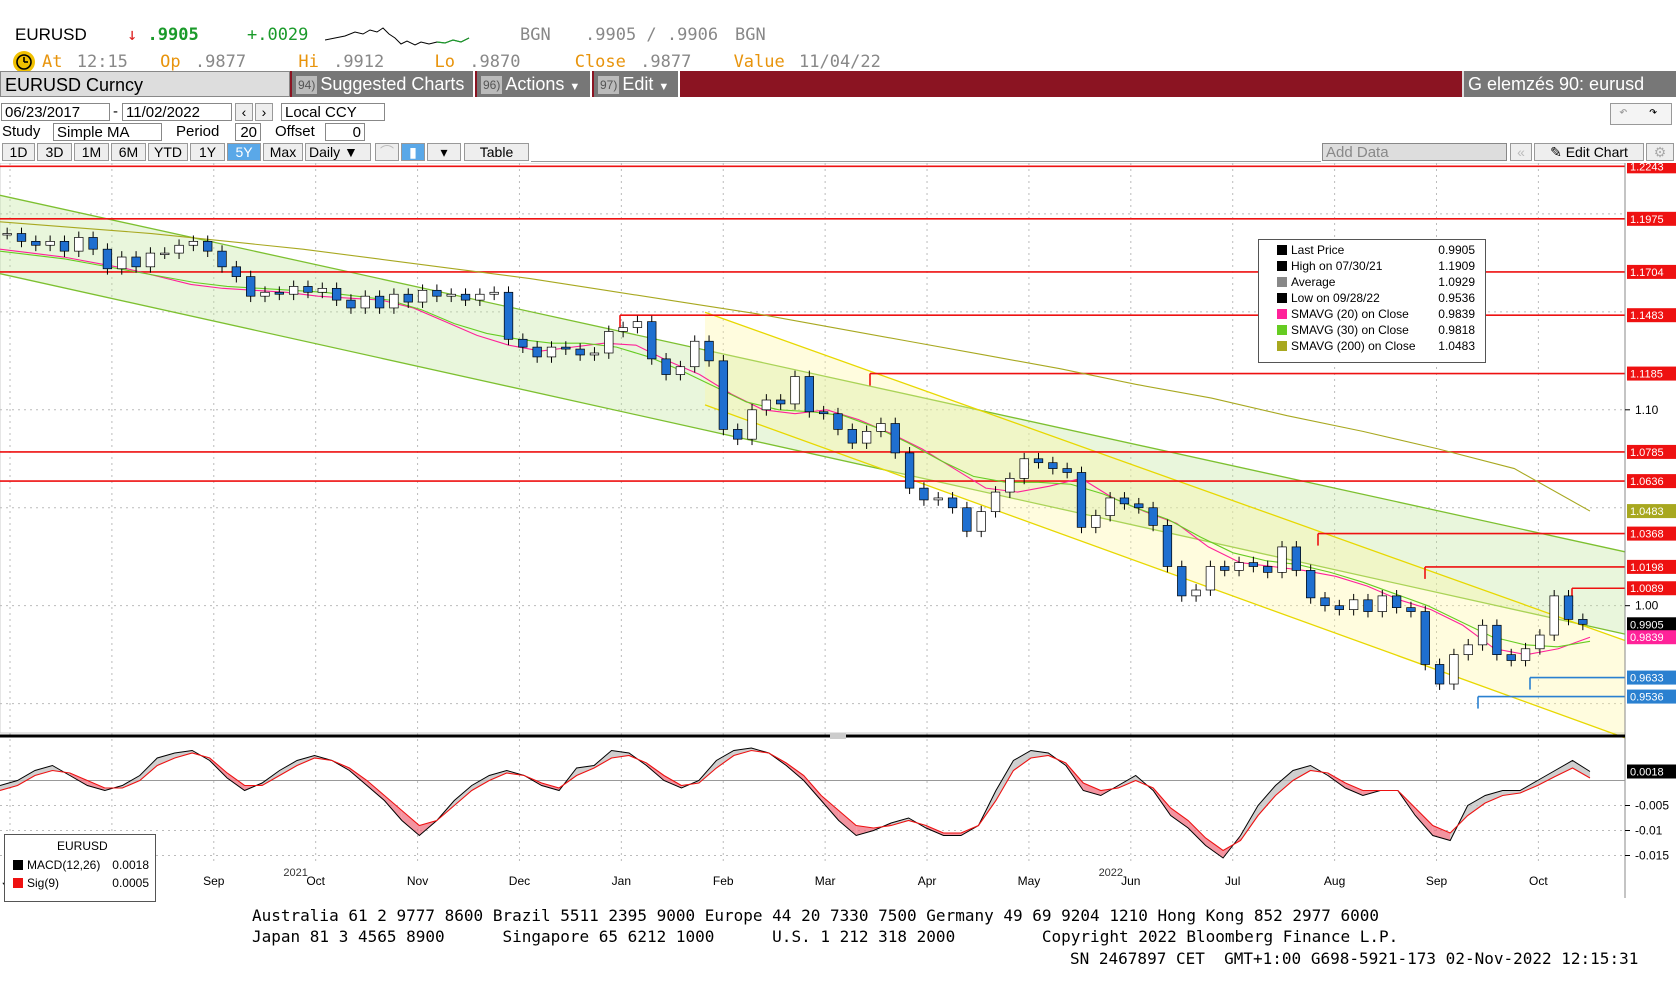  What do you see at coordinates (130, 865) in the screenshot?
I see `macd-legend-value: 0.0018` at bounding box center [130, 865].